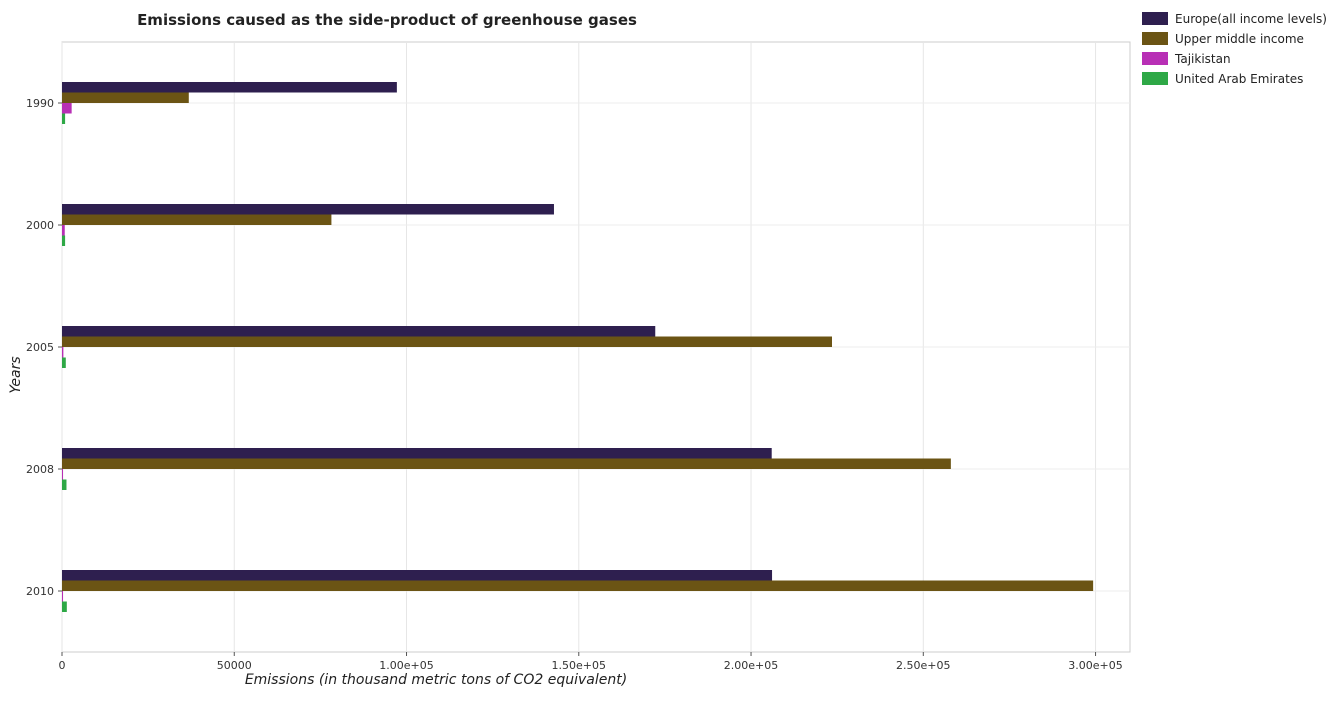 This screenshot has height=704, width=1340. I want to click on legend-label: Tajikistan, so click(1202, 59).